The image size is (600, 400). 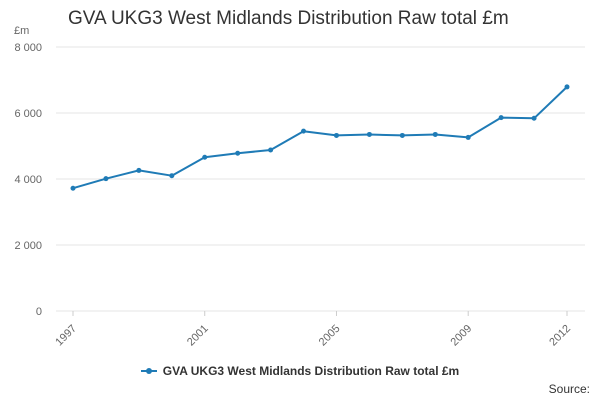 What do you see at coordinates (369, 134) in the screenshot?
I see `data-point-2006` at bounding box center [369, 134].